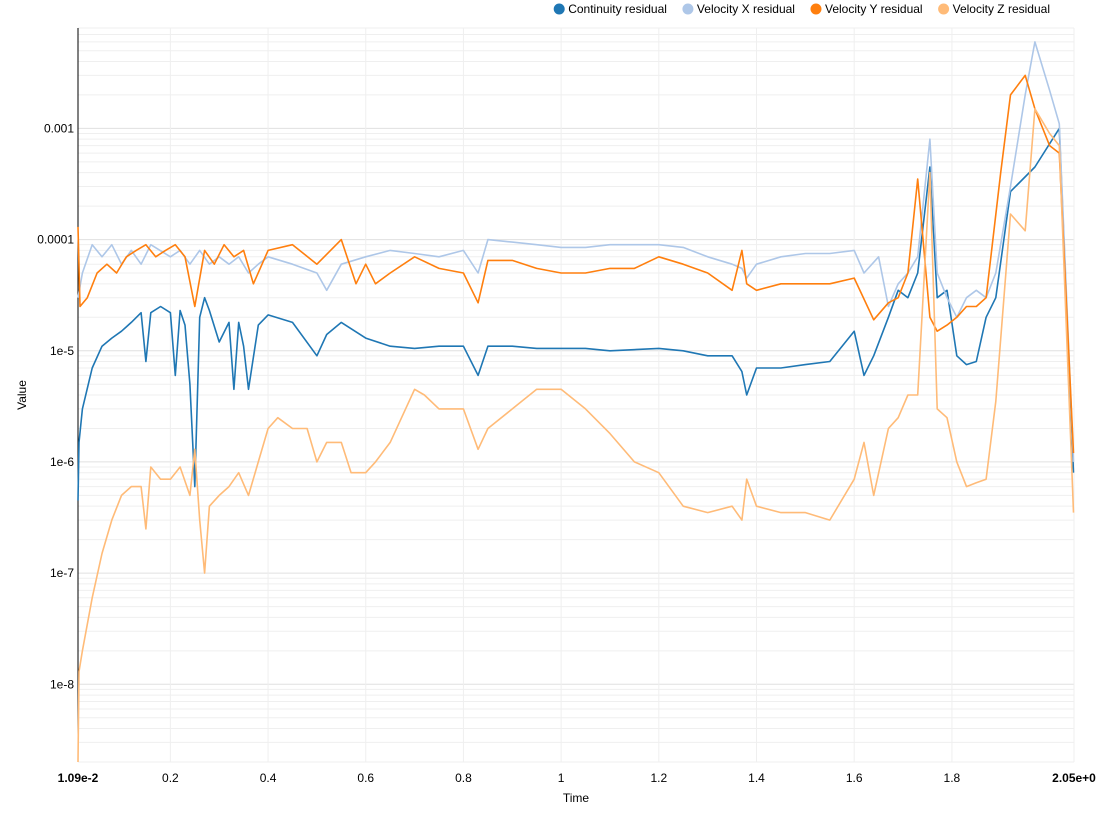  Describe the element at coordinates (746, 9) in the screenshot. I see `legend-label: Velocity X residual` at that location.